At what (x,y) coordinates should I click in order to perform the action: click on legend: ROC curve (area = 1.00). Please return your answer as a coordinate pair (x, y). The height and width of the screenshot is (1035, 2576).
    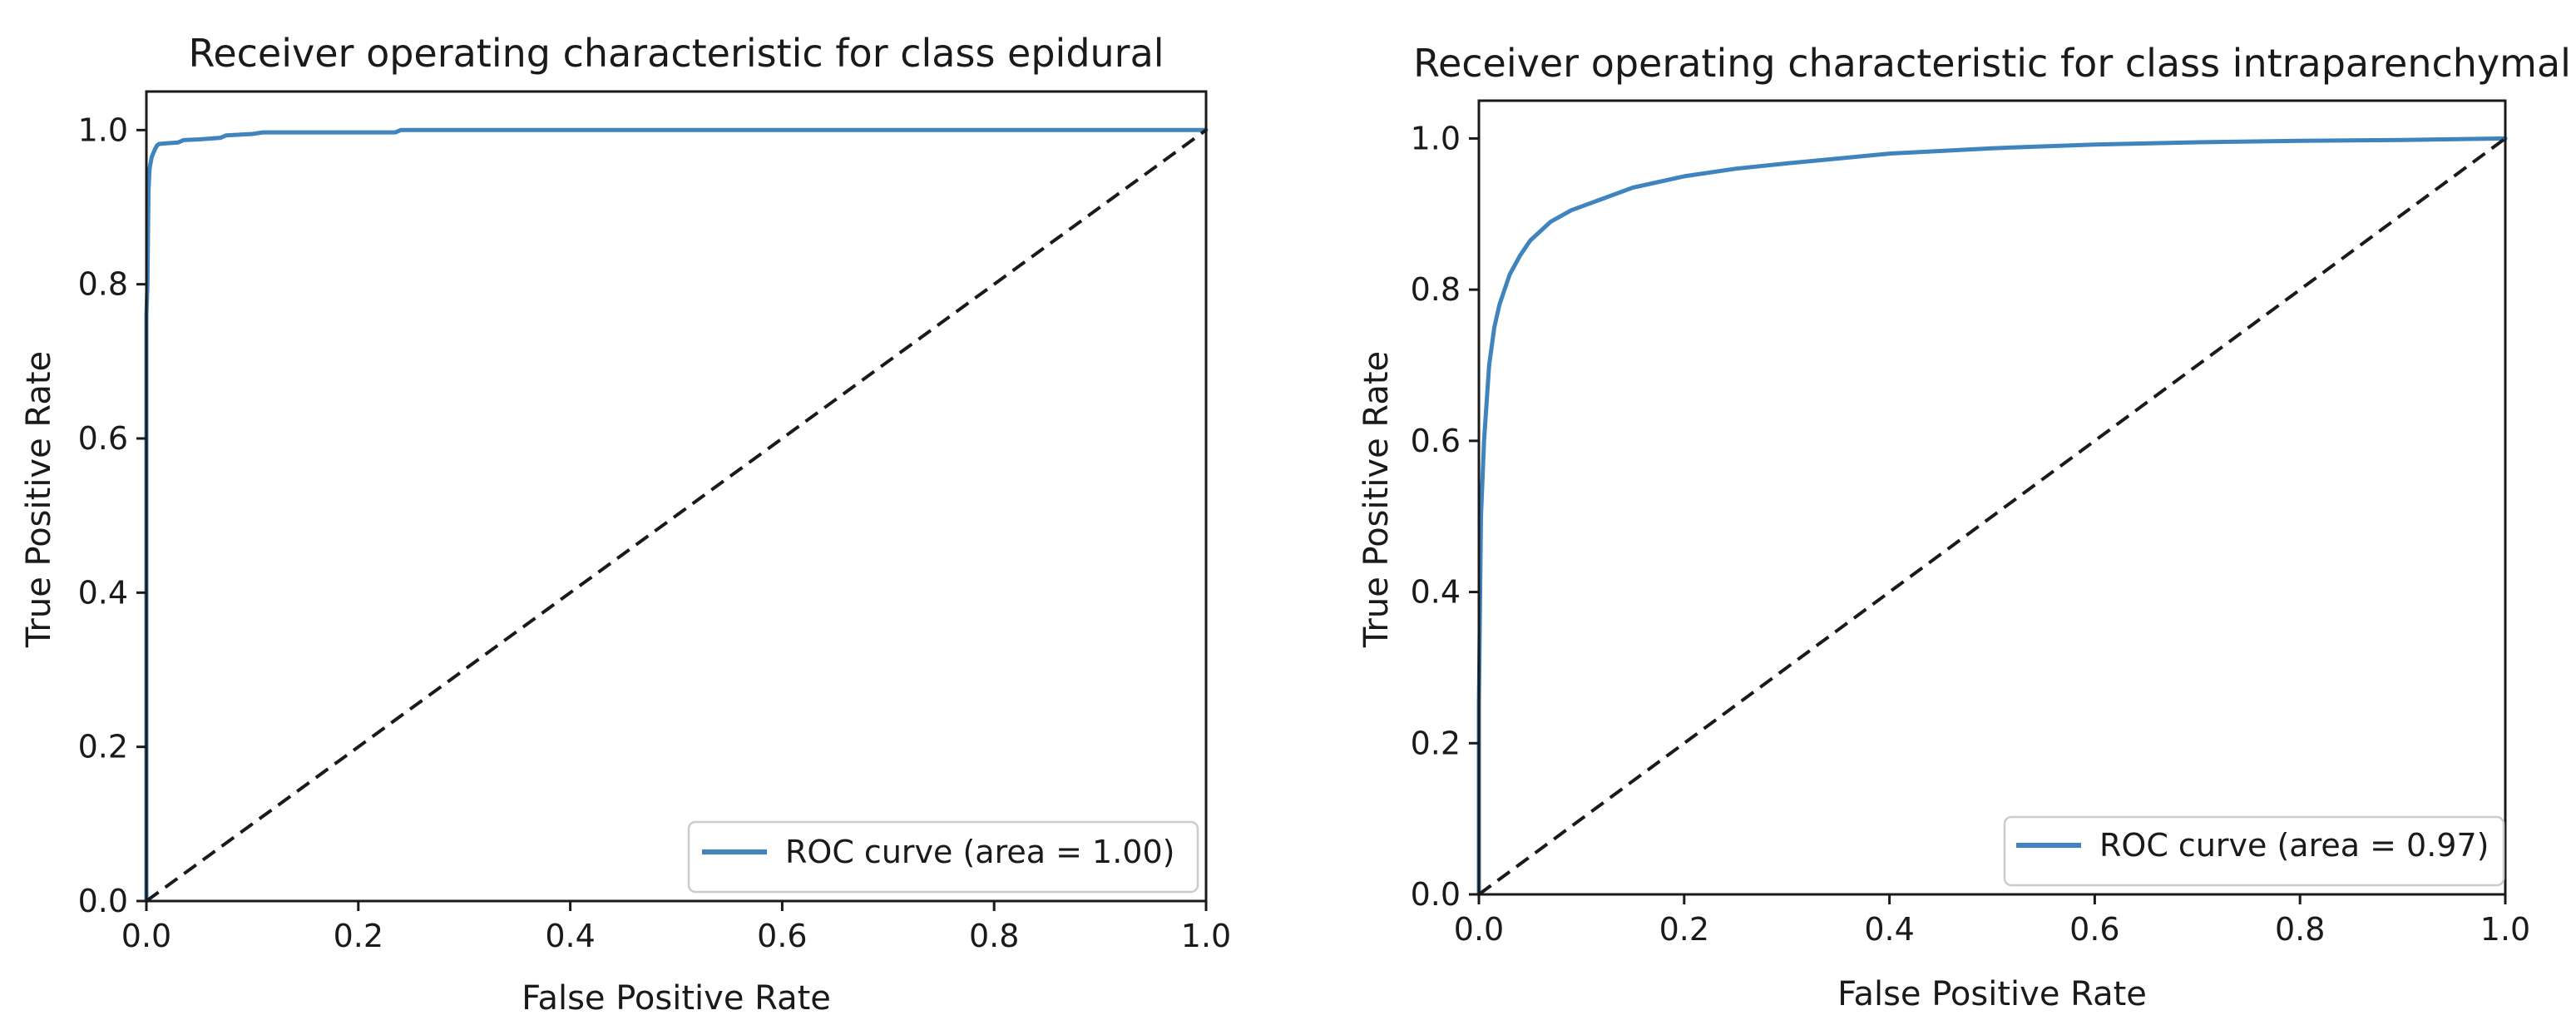
    Looking at the image, I should click on (943, 857).